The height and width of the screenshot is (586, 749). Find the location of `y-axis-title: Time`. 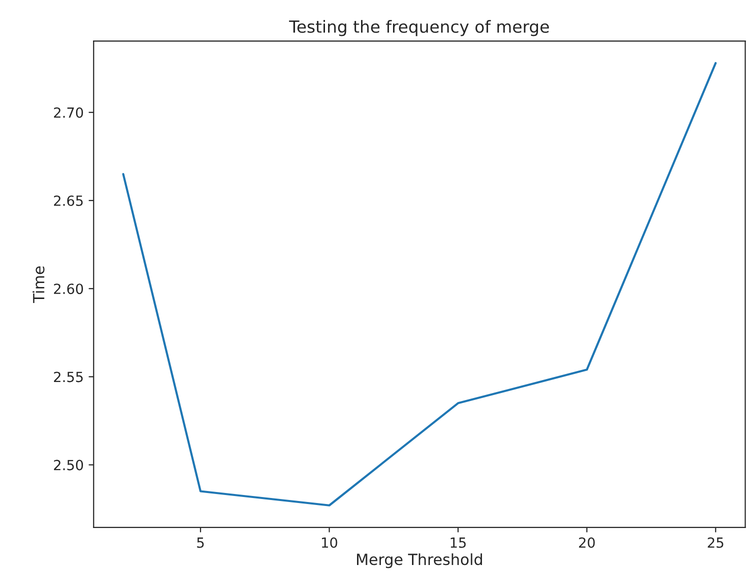

y-axis-title: Time is located at coordinates (38, 284).